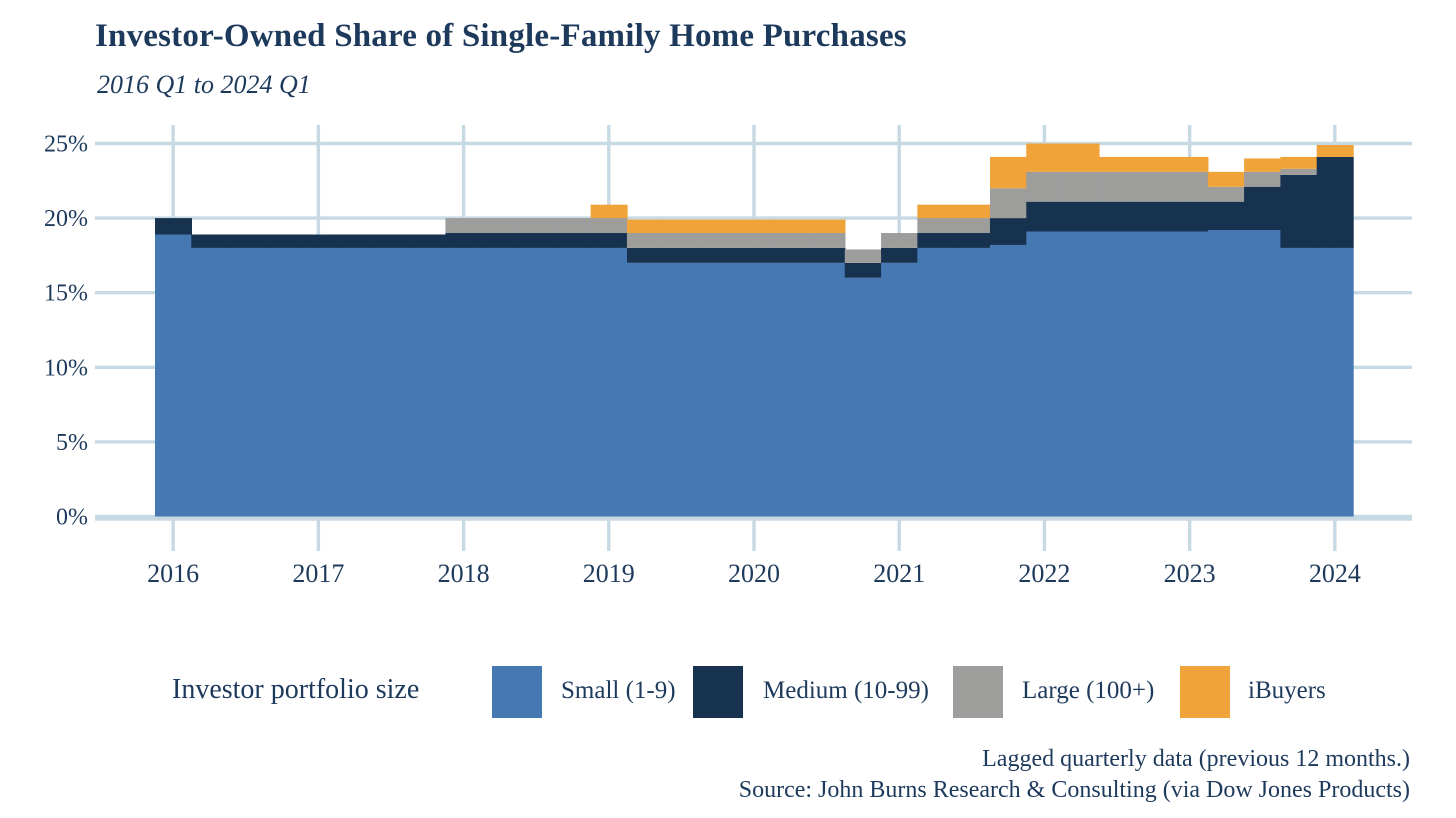 The width and height of the screenshot is (1456, 818). Describe the element at coordinates (72, 518) in the screenshot. I see `y-axis-tick-label: 0%` at that location.